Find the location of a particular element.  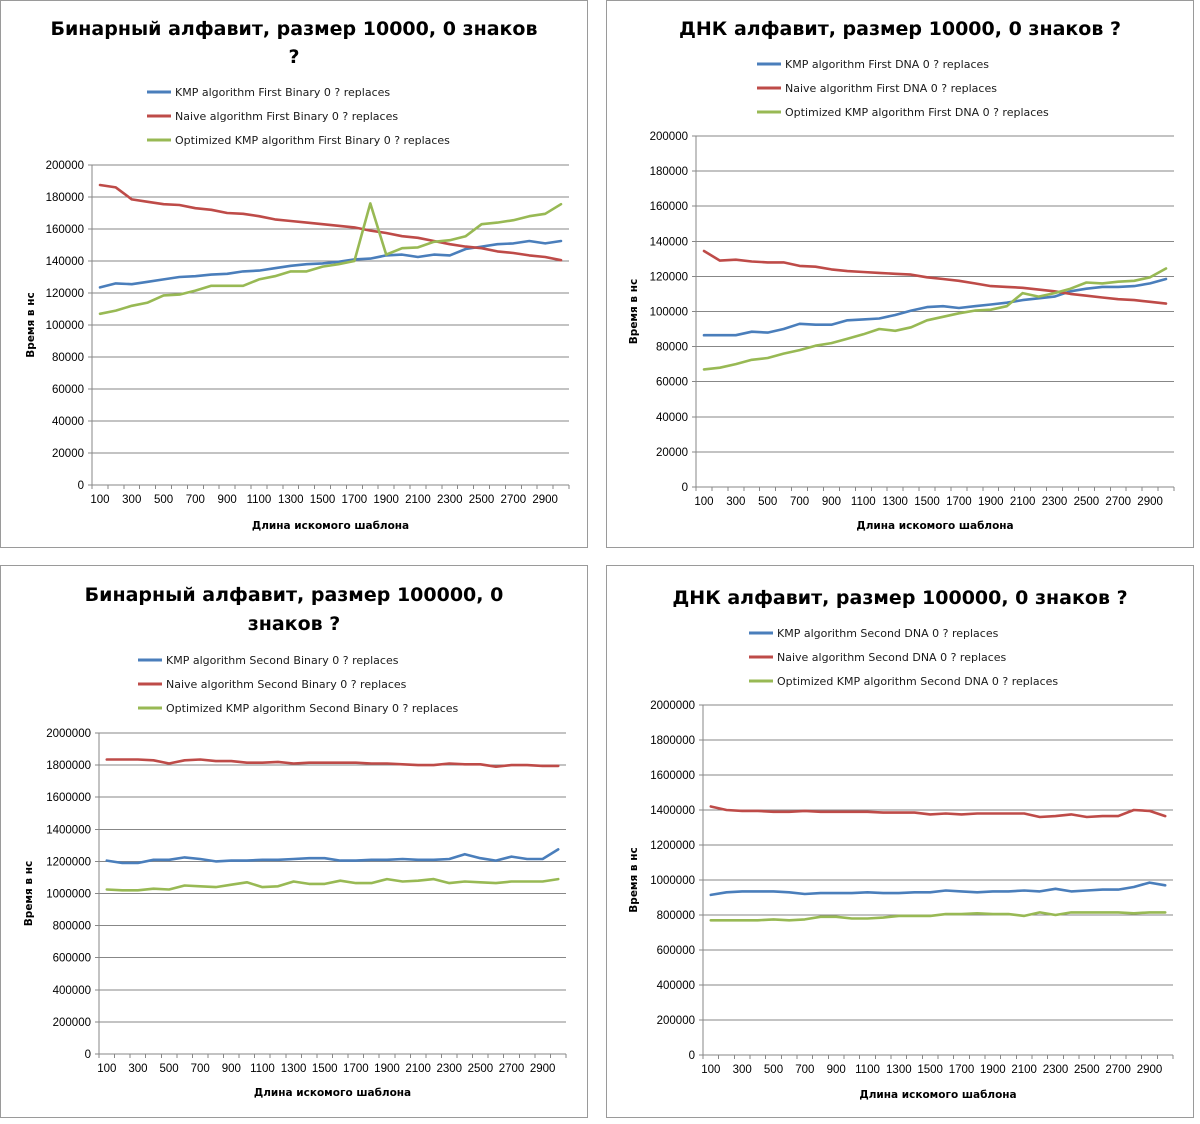

y-tick-label: 120000 is located at coordinates (669, 277).